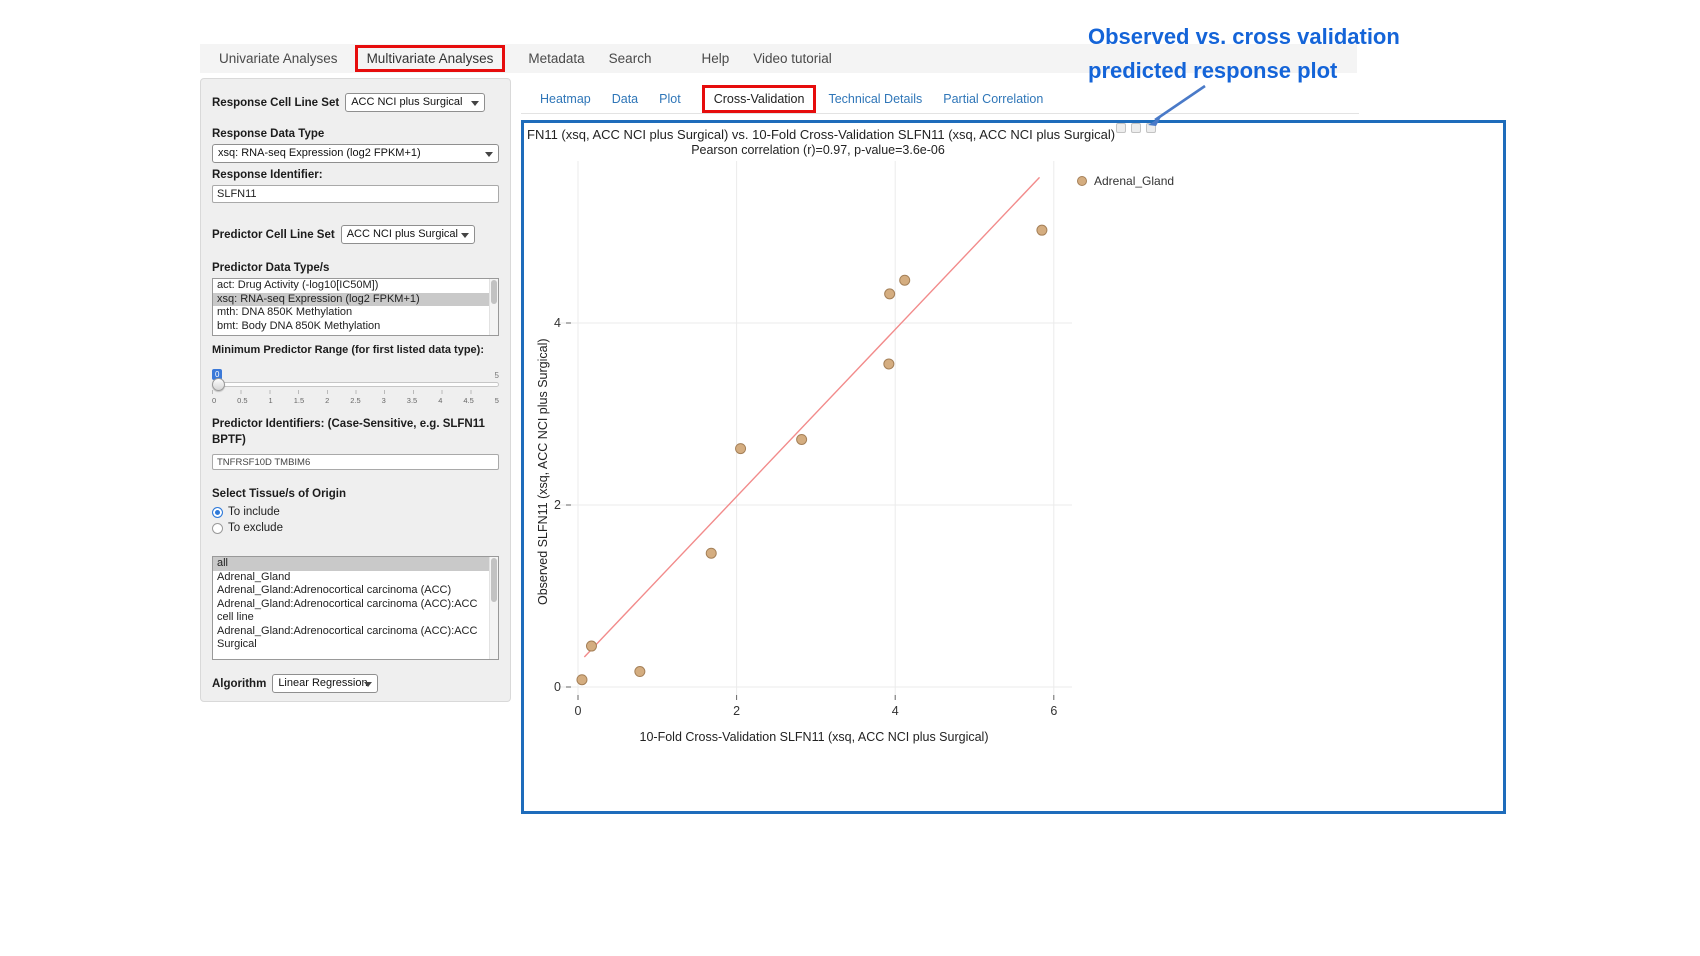  Describe the element at coordinates (327, 400) in the screenshot. I see `slider-tick: 2` at that location.